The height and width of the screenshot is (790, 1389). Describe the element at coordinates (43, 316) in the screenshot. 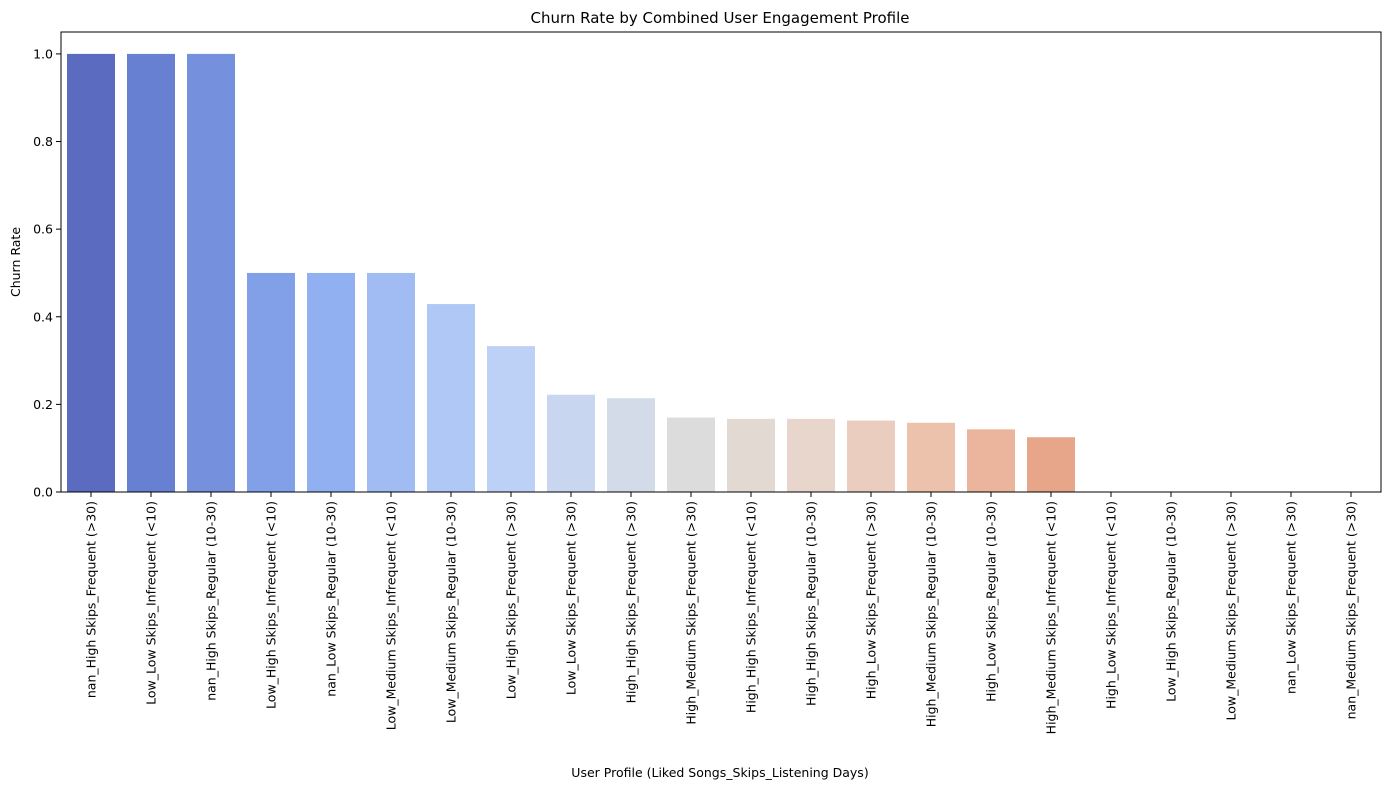

I see `y-tick-label: 0.4` at that location.